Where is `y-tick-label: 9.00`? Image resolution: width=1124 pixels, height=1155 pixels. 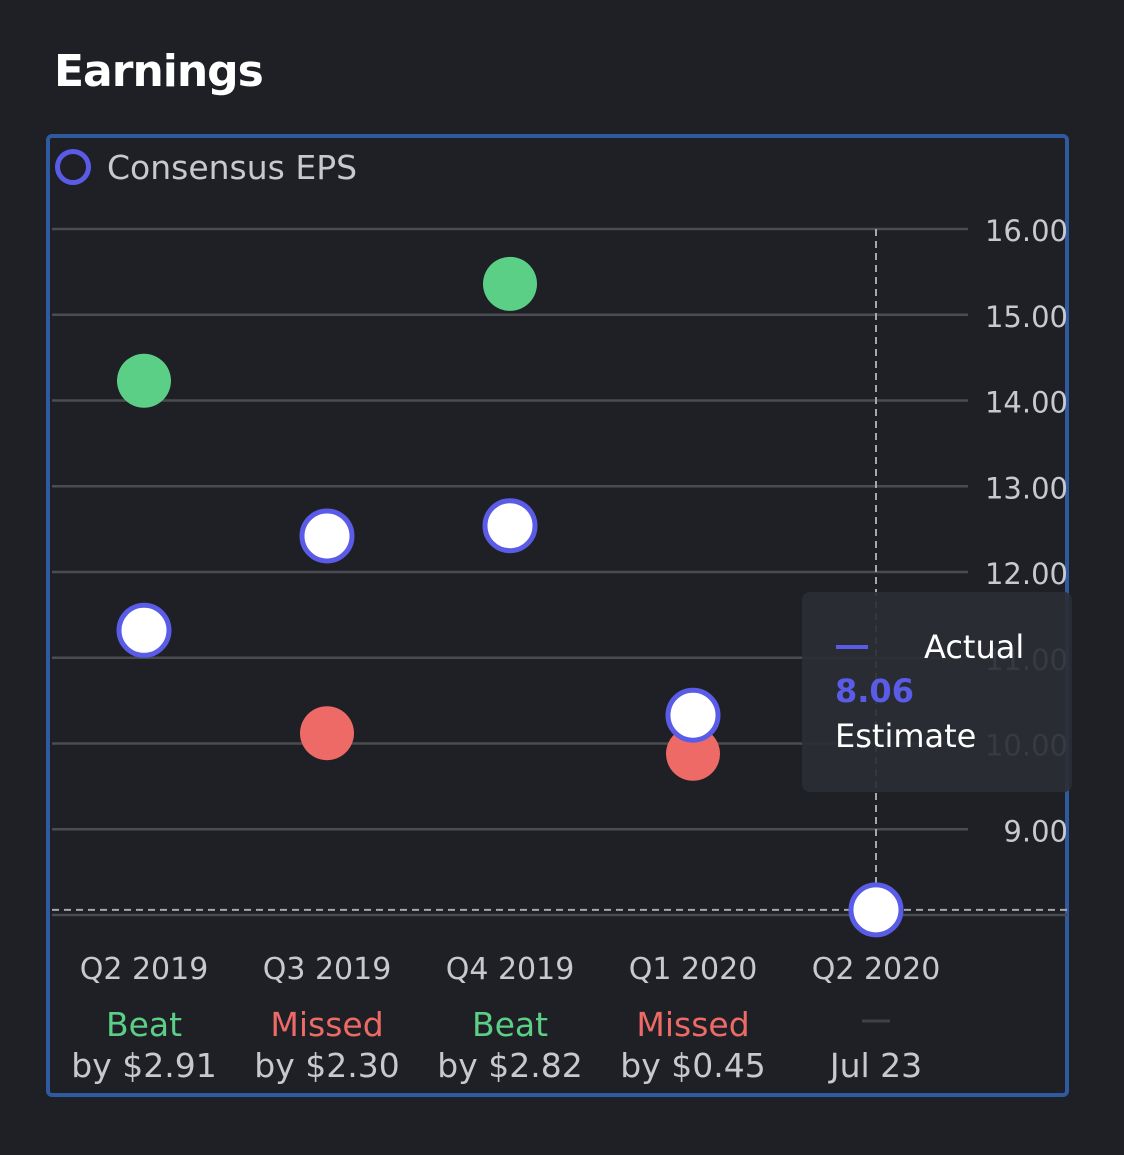
y-tick-label: 9.00 is located at coordinates (1035, 831).